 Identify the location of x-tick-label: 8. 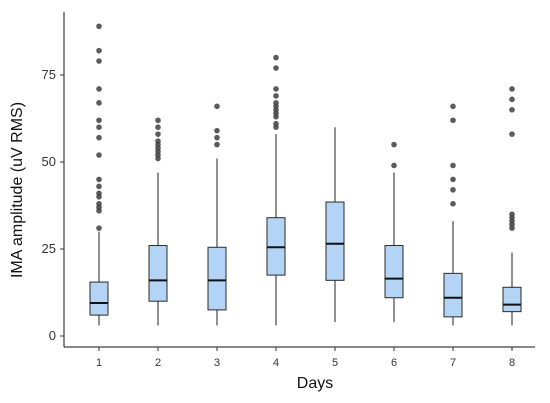
(512, 363).